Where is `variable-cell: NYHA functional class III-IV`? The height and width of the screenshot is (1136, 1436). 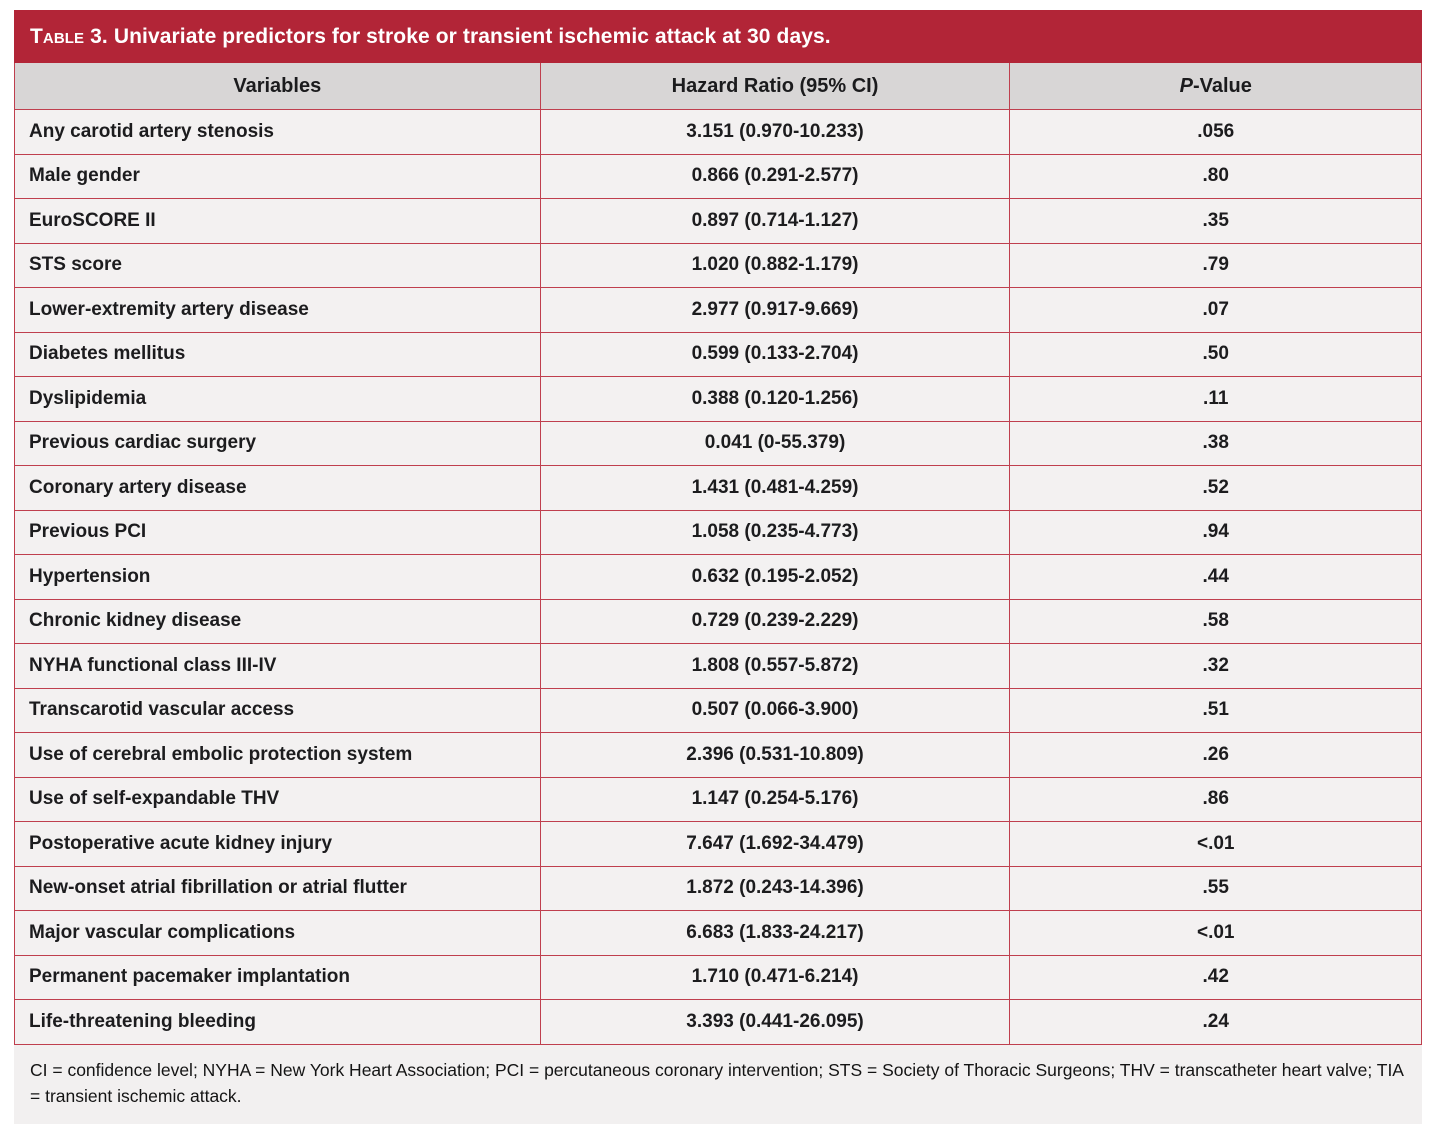 variable-cell: NYHA functional class III-IV is located at coordinates (277, 666).